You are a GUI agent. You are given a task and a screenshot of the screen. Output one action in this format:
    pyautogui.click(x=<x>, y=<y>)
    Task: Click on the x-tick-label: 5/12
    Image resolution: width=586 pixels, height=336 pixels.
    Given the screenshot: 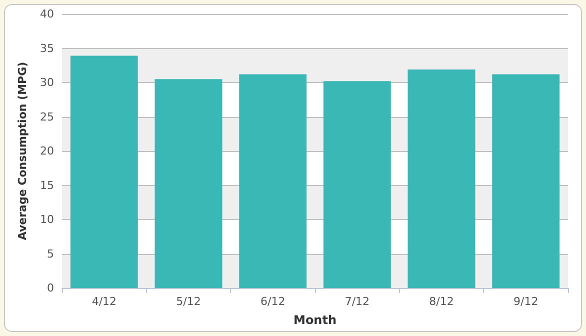 What is the action you would take?
    pyautogui.click(x=188, y=301)
    